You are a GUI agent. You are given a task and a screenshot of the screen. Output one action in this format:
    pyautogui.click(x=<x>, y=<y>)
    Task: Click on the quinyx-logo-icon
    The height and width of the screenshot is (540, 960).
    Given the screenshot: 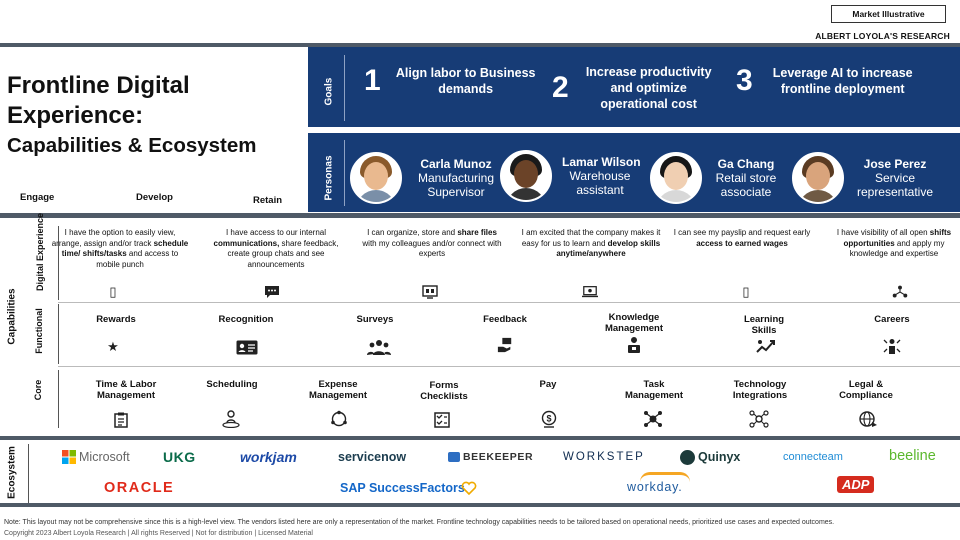 What is the action you would take?
    pyautogui.click(x=687, y=457)
    